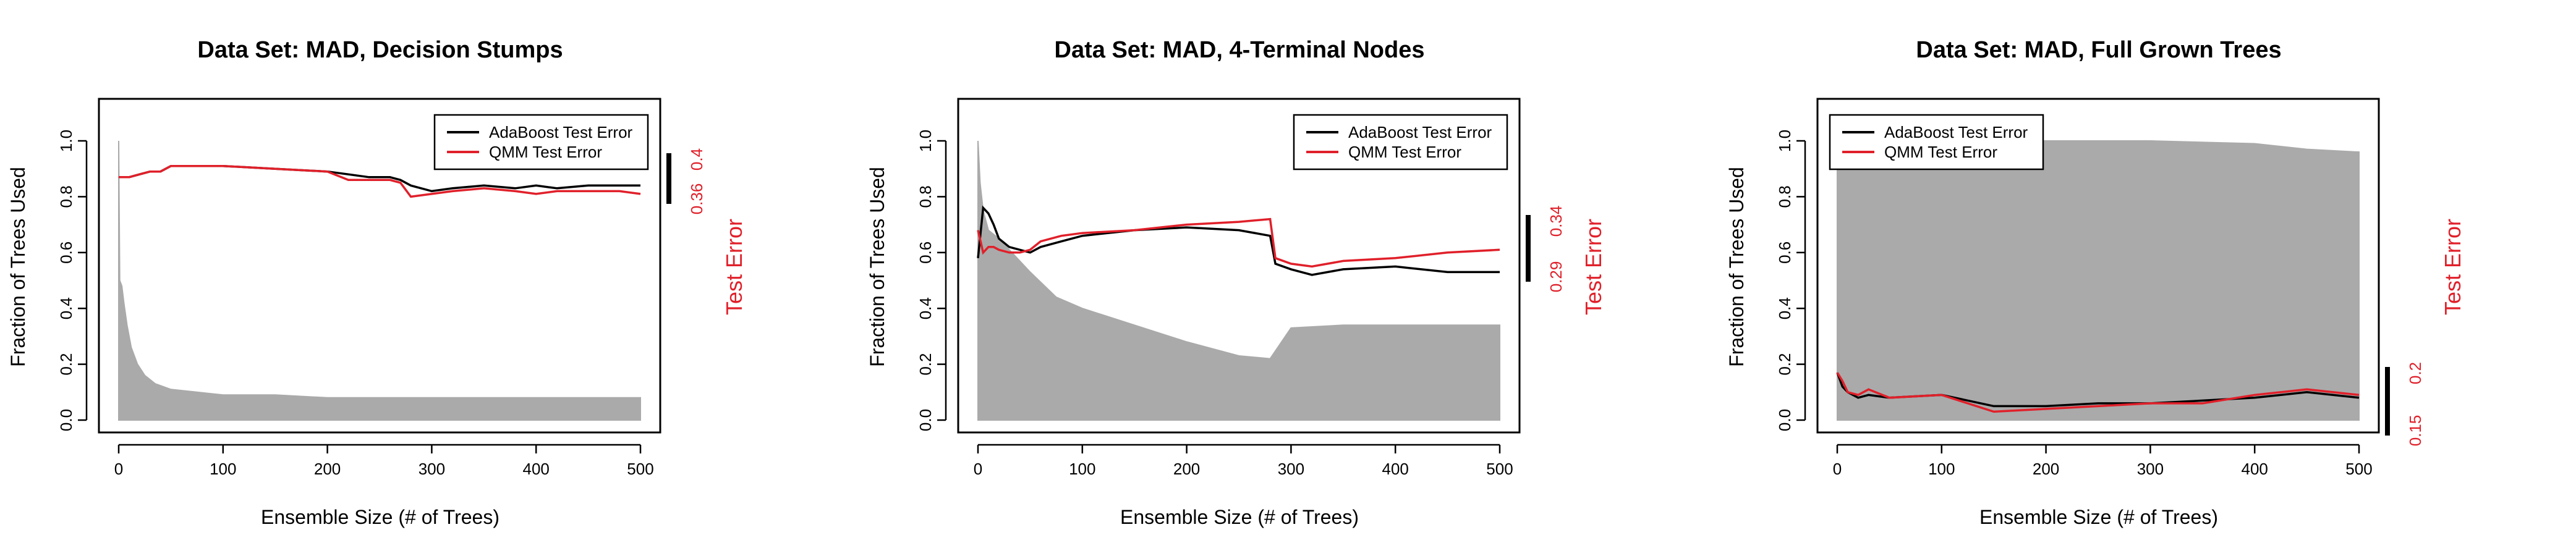  What do you see at coordinates (696, 159) in the screenshot?
I see `y2-tick-label: 0.4` at bounding box center [696, 159].